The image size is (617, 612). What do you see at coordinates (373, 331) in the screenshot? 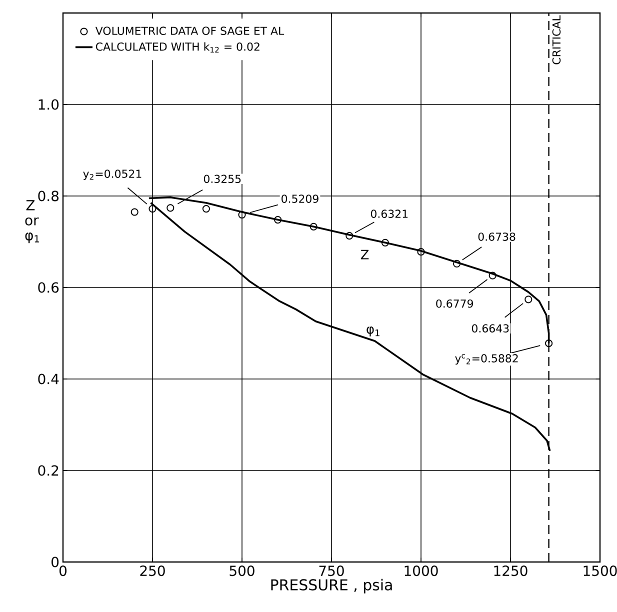
I see `annotation: φ$_{1}$` at bounding box center [373, 331].